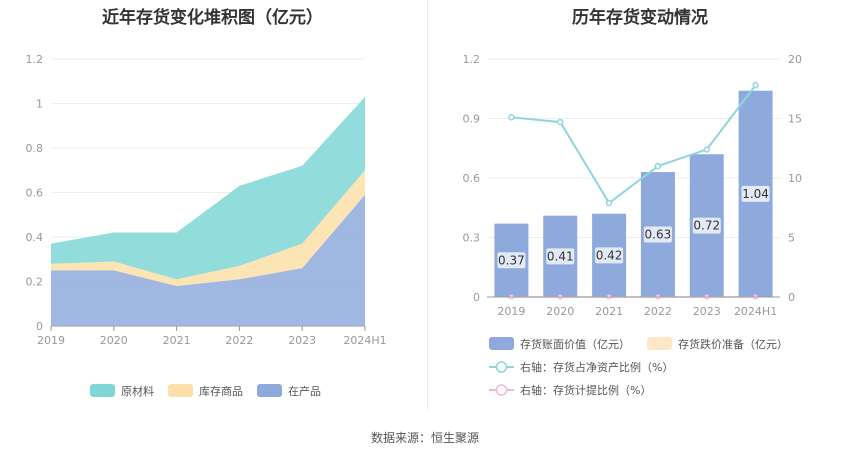  What do you see at coordinates (596, 367) in the screenshot?
I see `legend-label: 右轴：存货占净资产比例（%）` at bounding box center [596, 367].